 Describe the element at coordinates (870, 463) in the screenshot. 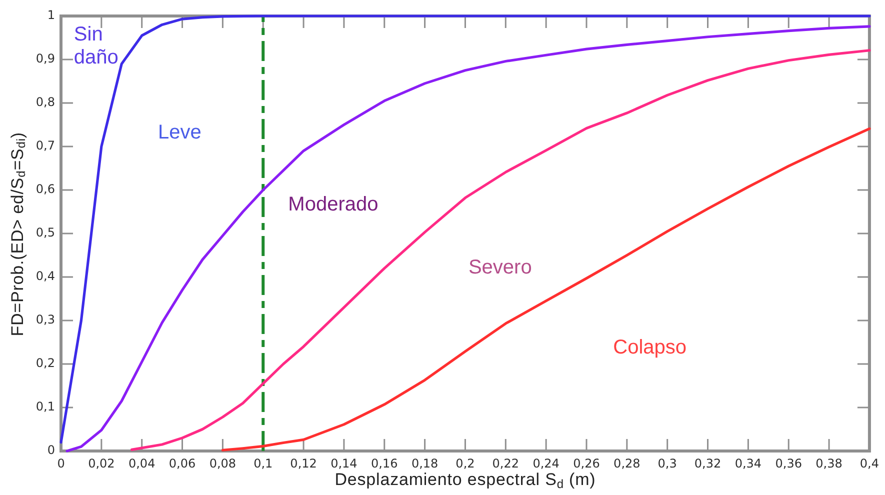

I see `x-tick-label: 0,4` at that location.